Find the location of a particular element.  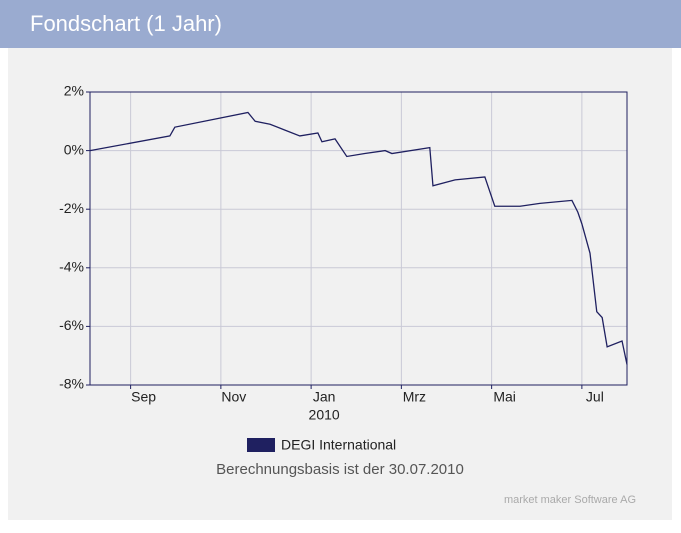

x-annotation: 2010 is located at coordinates (324, 415).